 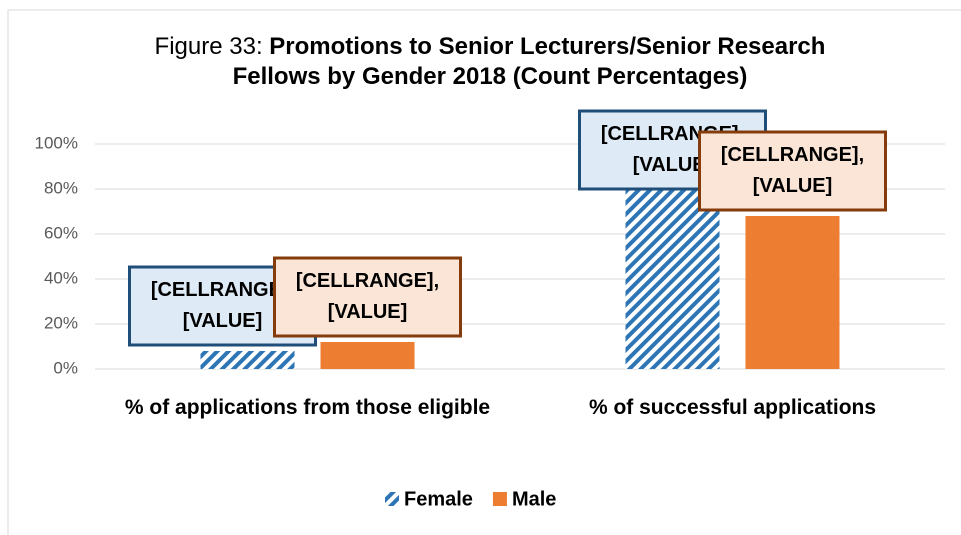 I want to click on x-tick-label-box: % of successful applications, so click(x=732, y=407).